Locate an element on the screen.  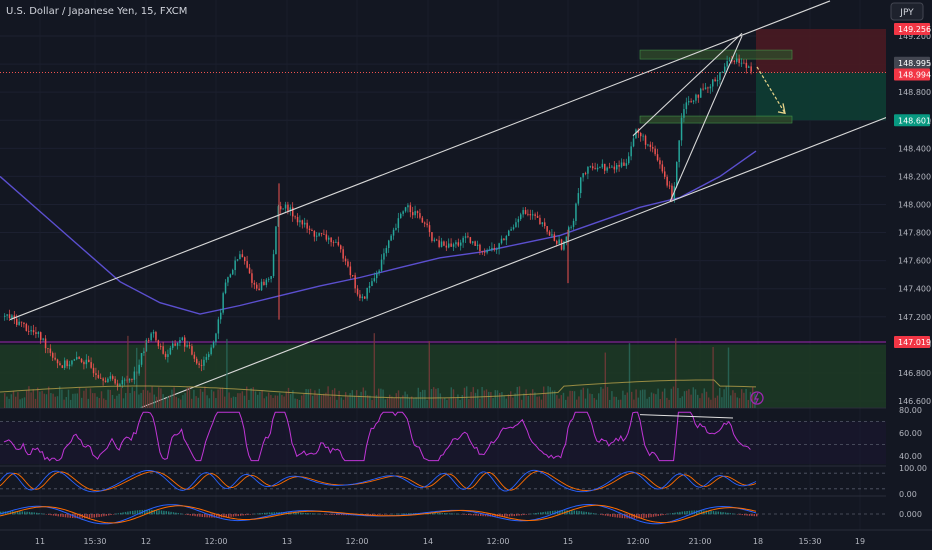
rsi-divergence-line is located at coordinates (686, 416).